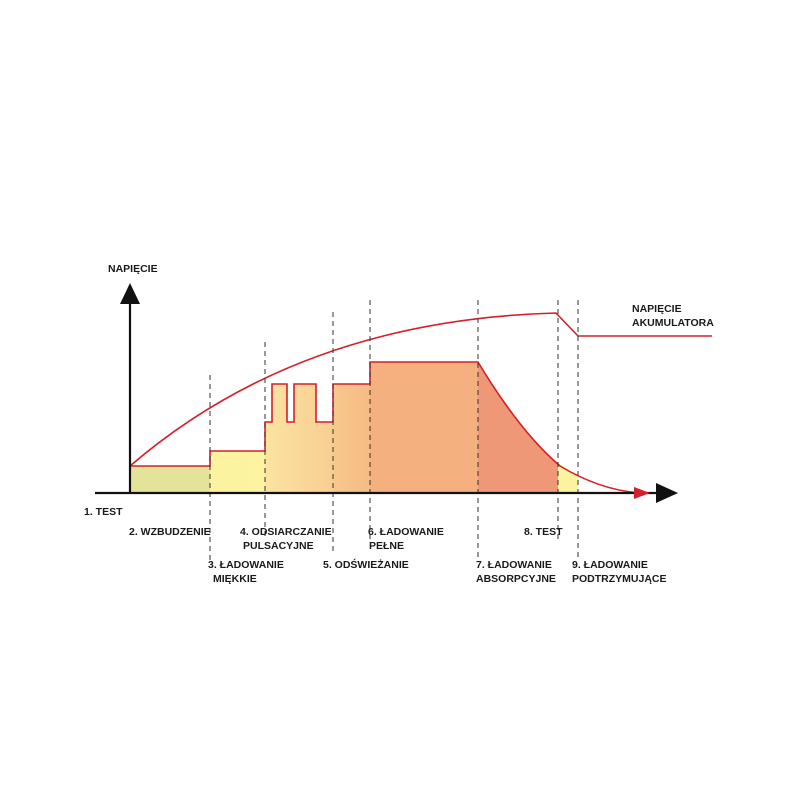  I want to click on charge-step-line, so click(385, 427).